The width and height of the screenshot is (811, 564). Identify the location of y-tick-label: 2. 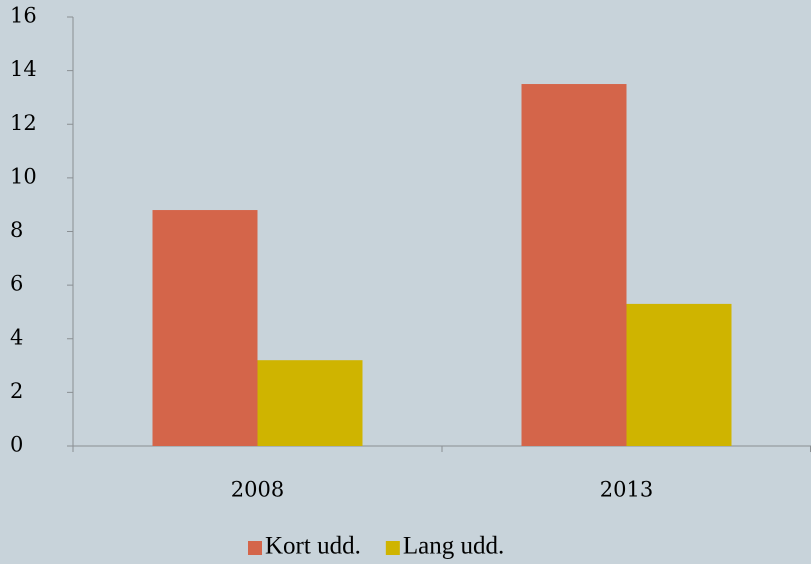
(16, 391).